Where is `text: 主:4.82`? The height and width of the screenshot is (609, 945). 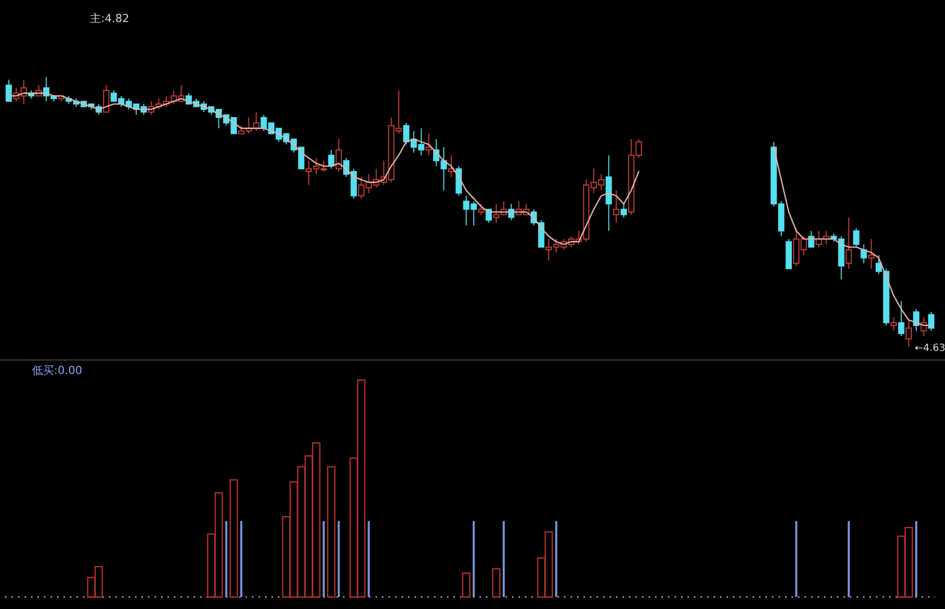 text: 主:4.82 is located at coordinates (110, 18).